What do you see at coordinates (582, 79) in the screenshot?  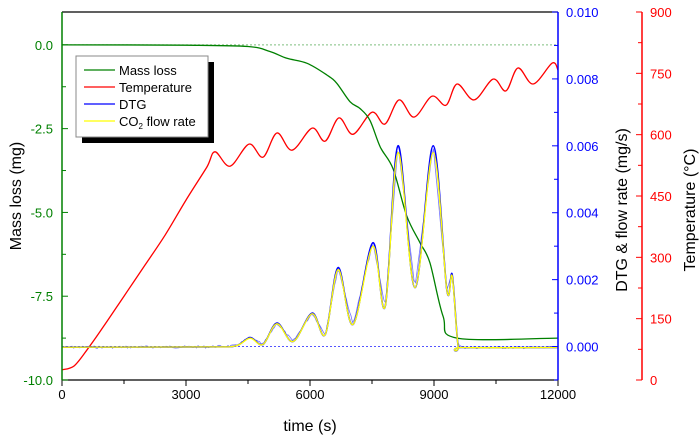 I see `right1-tick-label: 0.008` at bounding box center [582, 79].